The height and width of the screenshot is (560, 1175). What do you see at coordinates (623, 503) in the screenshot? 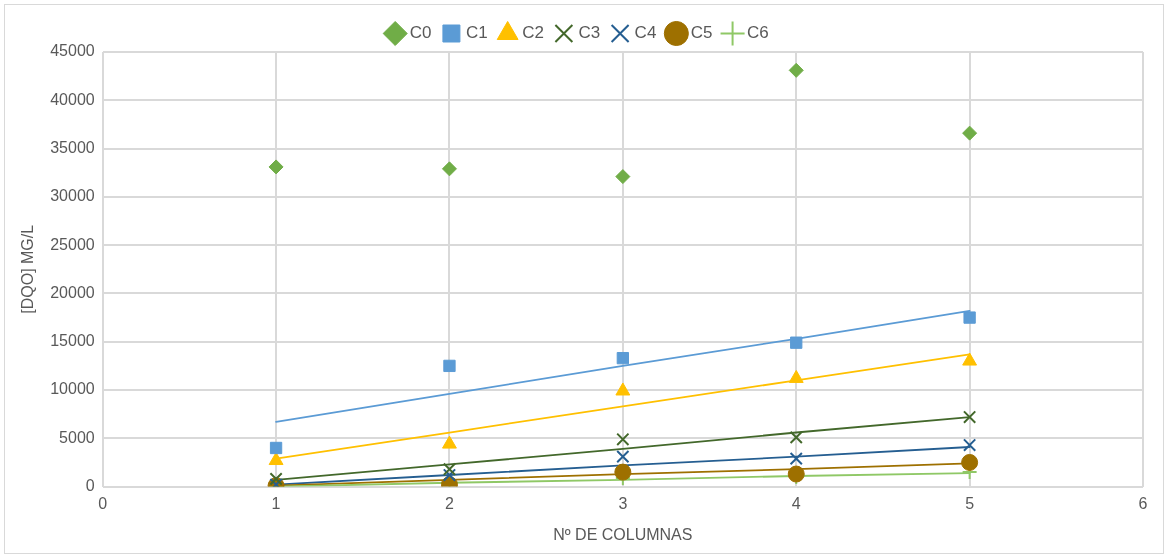
I see `x-tick-label: 3` at bounding box center [623, 503].